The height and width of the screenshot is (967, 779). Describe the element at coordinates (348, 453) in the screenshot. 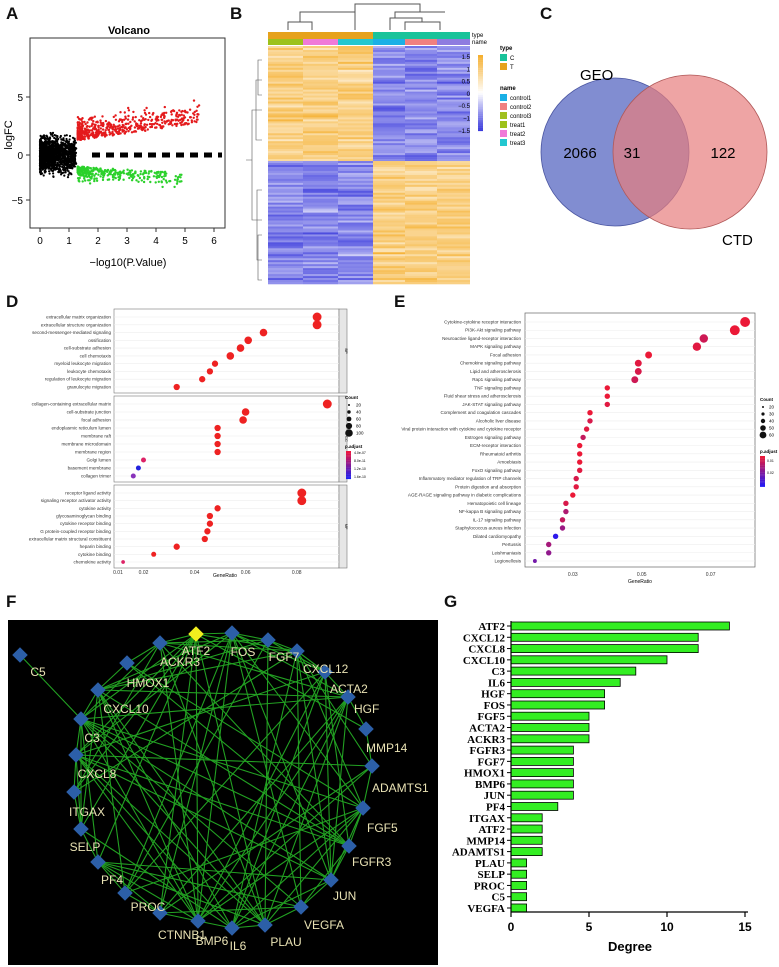

I see `go-legend-padj-step` at that location.